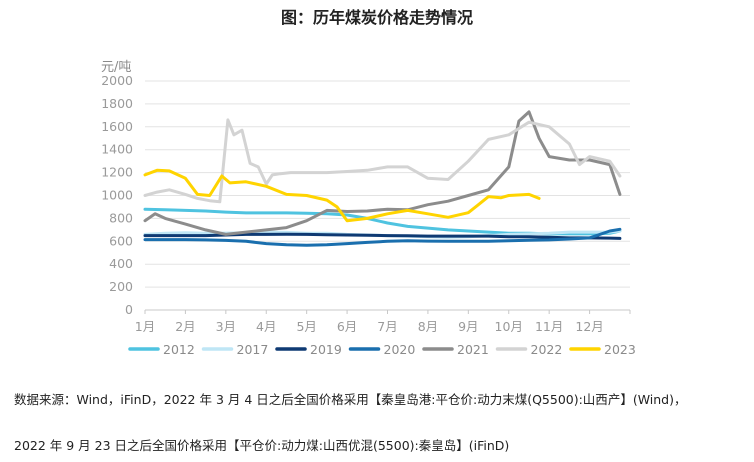 This screenshot has width=754, height=462. Describe the element at coordinates (509, 326) in the screenshot. I see `x-tick-label: 10月` at that location.